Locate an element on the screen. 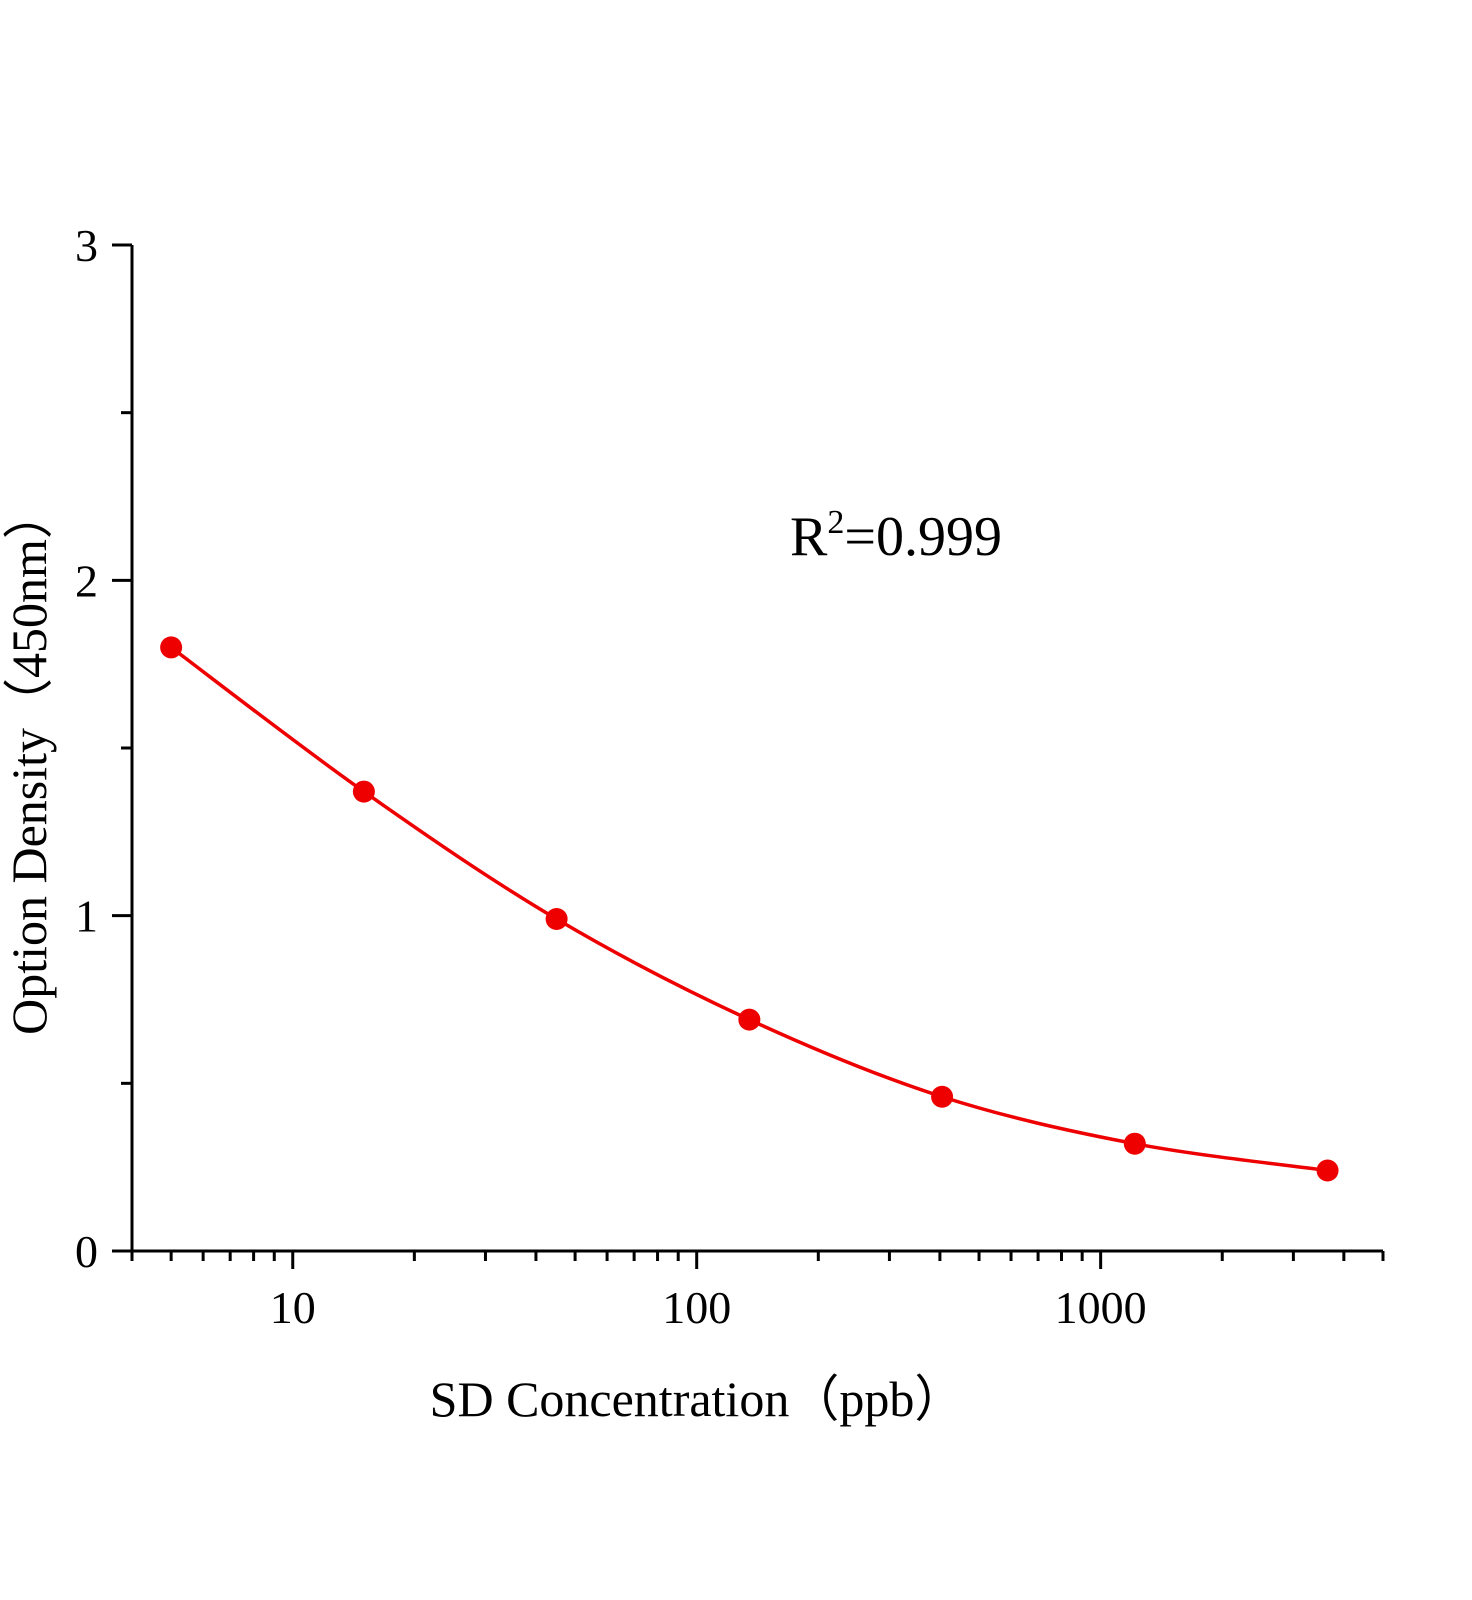 The image size is (1472, 1600). y-tick-label: 3 is located at coordinates (86, 245).